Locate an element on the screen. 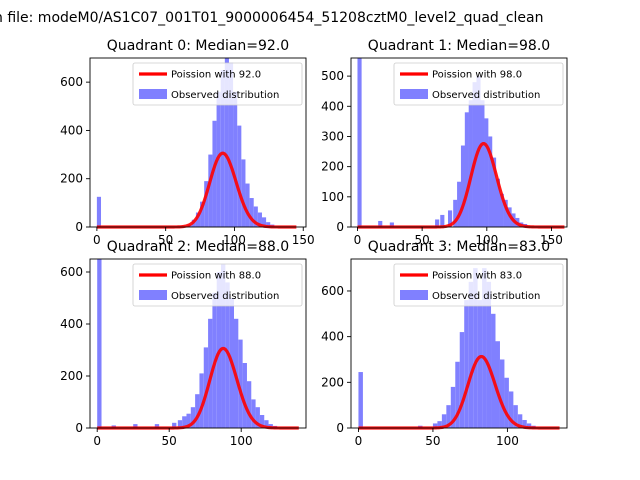 The image size is (640, 480). legend-label-poisson: Poission with 92.0 is located at coordinates (216, 75).